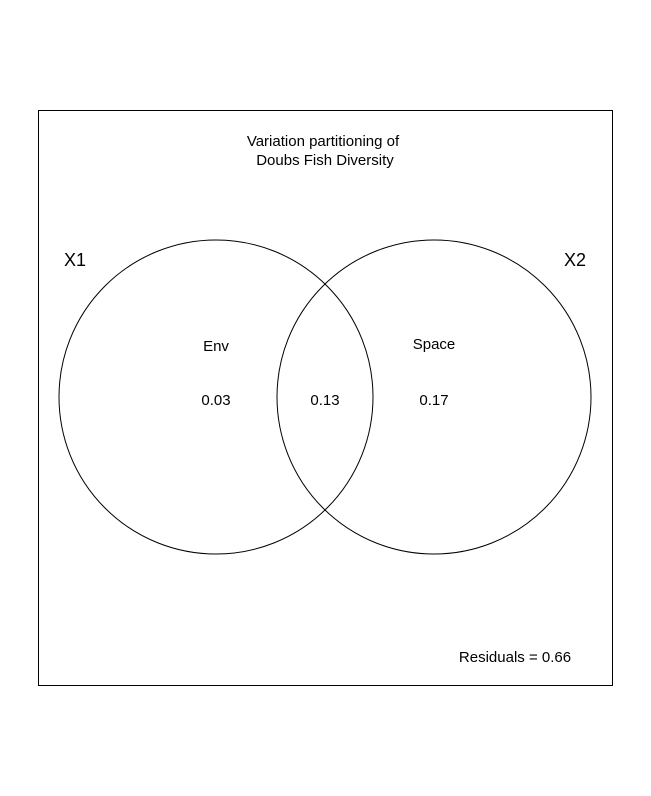  What do you see at coordinates (215, 400) in the screenshot?
I see `fraction-env-unique: 0.03` at bounding box center [215, 400].